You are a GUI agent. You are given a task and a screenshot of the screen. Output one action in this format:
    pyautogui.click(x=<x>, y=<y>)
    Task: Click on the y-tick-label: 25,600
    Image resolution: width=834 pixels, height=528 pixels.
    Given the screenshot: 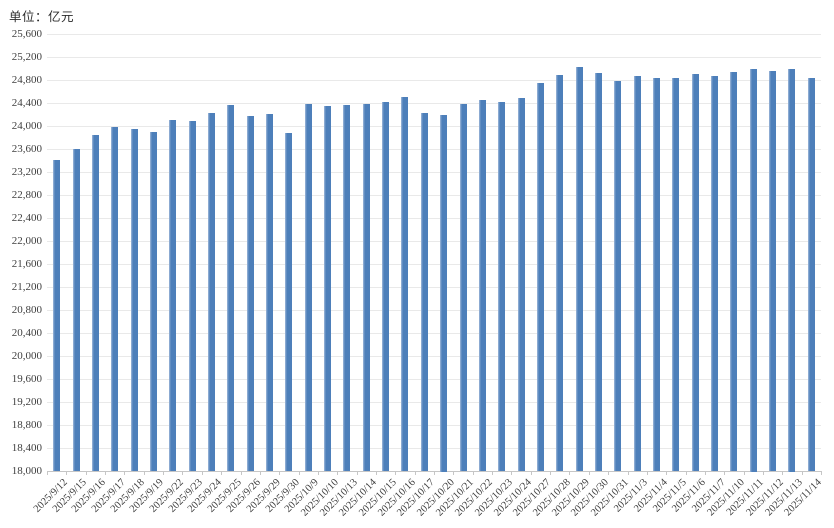 What is the action you would take?
    pyautogui.click(x=26, y=34)
    